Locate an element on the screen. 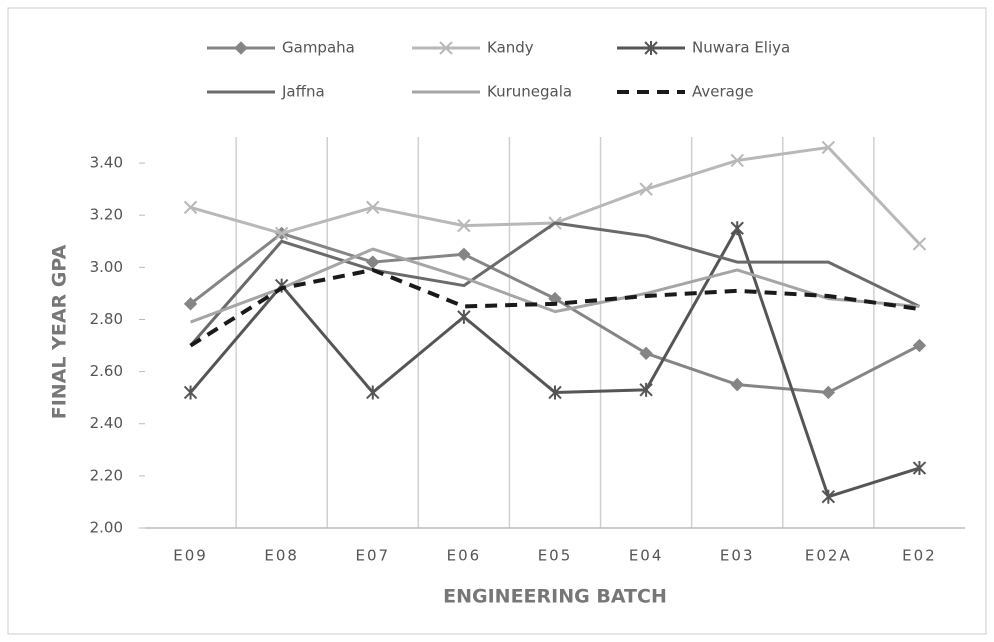 The height and width of the screenshot is (642, 994). x-tick-label: E04 is located at coordinates (646, 556).